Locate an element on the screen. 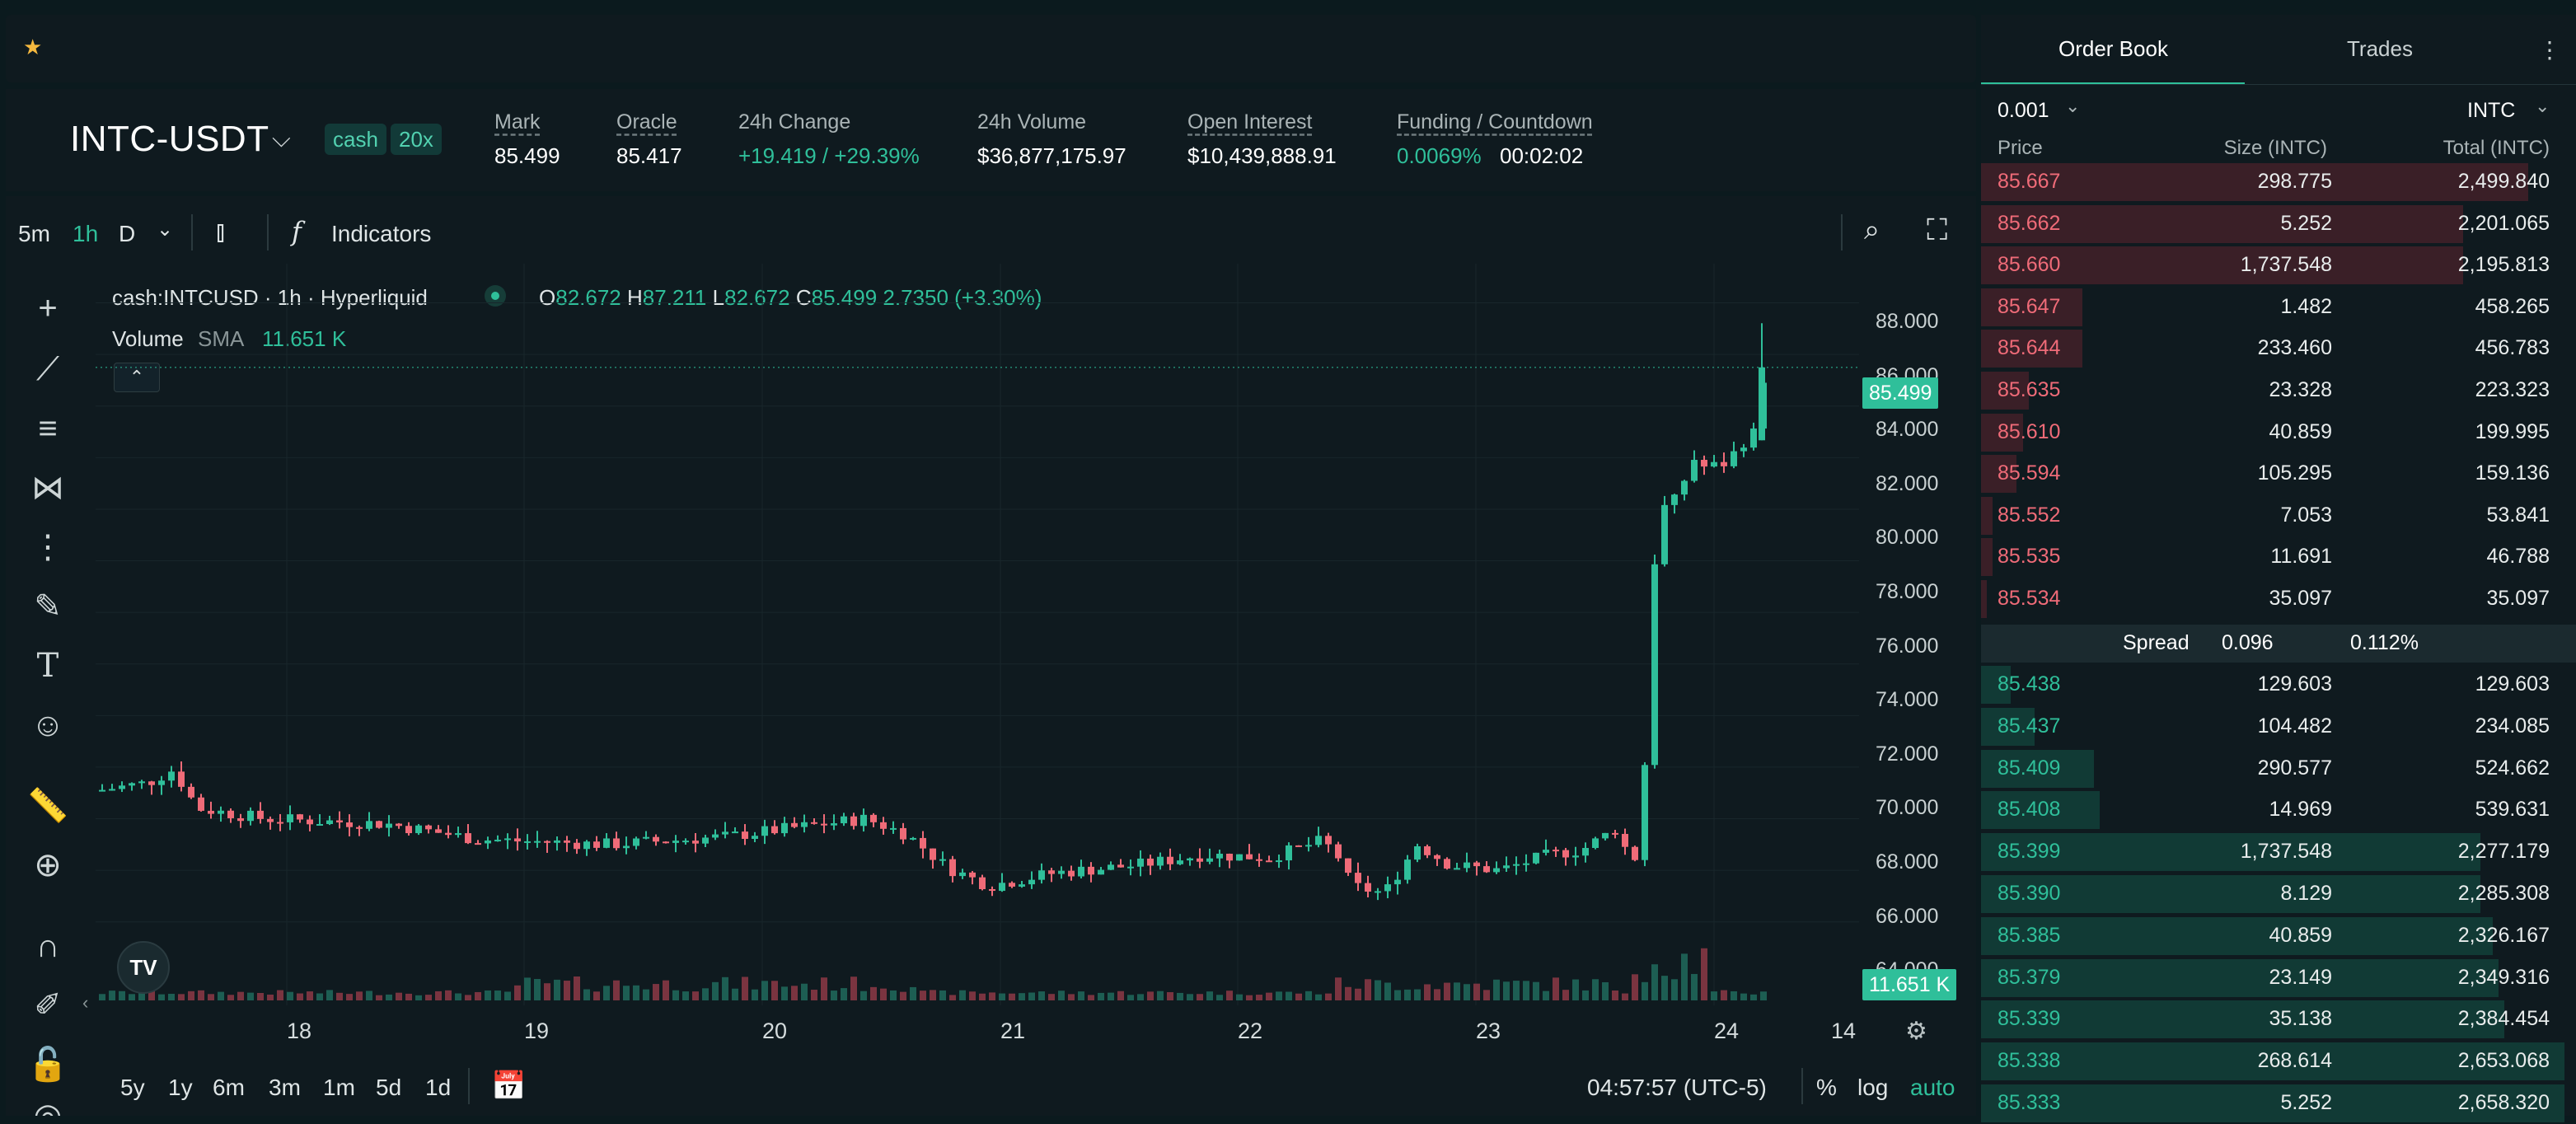 This screenshot has height=1124, width=2576. bid-row: 85.385 40.859 2,326.167 is located at coordinates (2278, 936).